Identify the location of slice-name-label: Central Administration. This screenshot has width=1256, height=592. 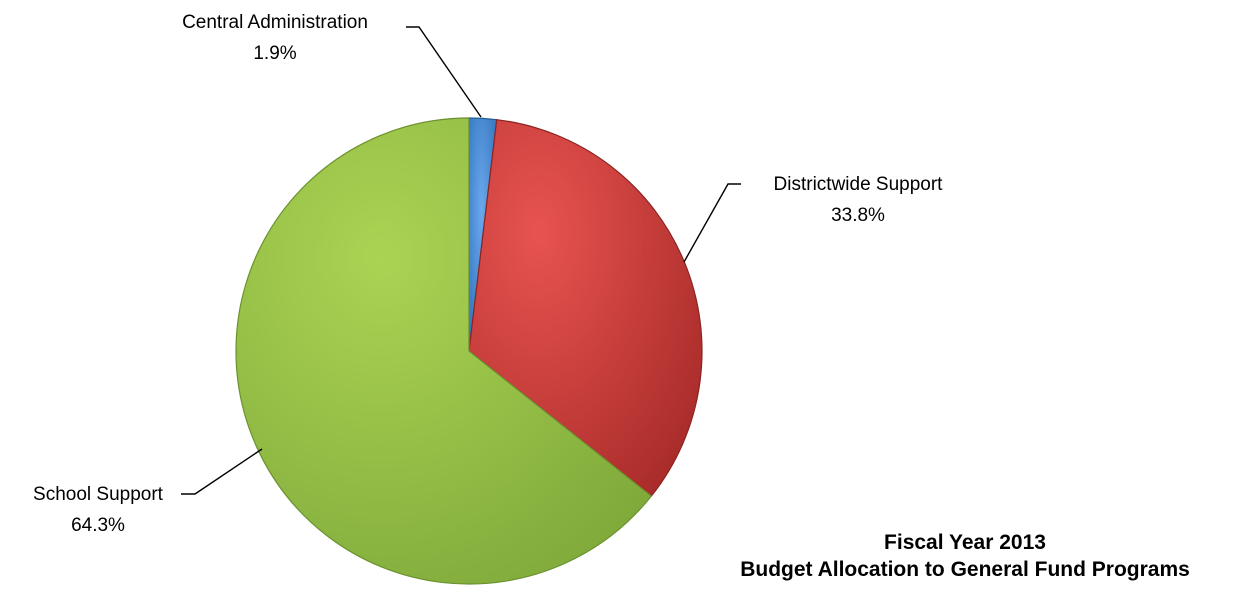
(275, 22).